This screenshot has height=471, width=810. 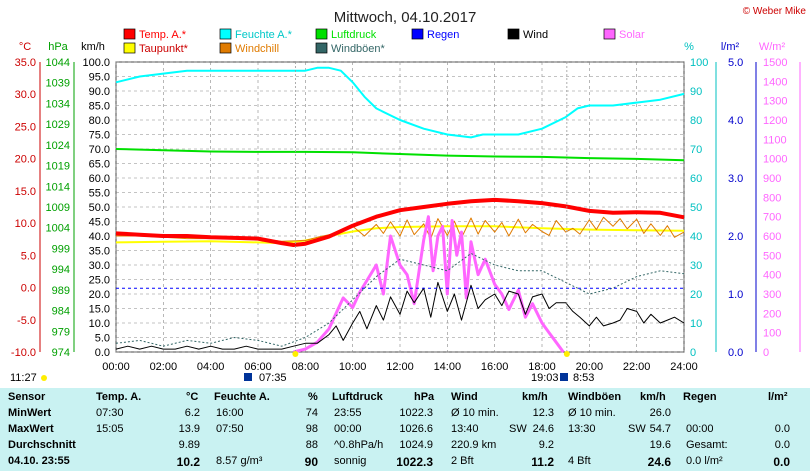 I want to click on cell-press-time: 00:00, so click(x=348, y=429).